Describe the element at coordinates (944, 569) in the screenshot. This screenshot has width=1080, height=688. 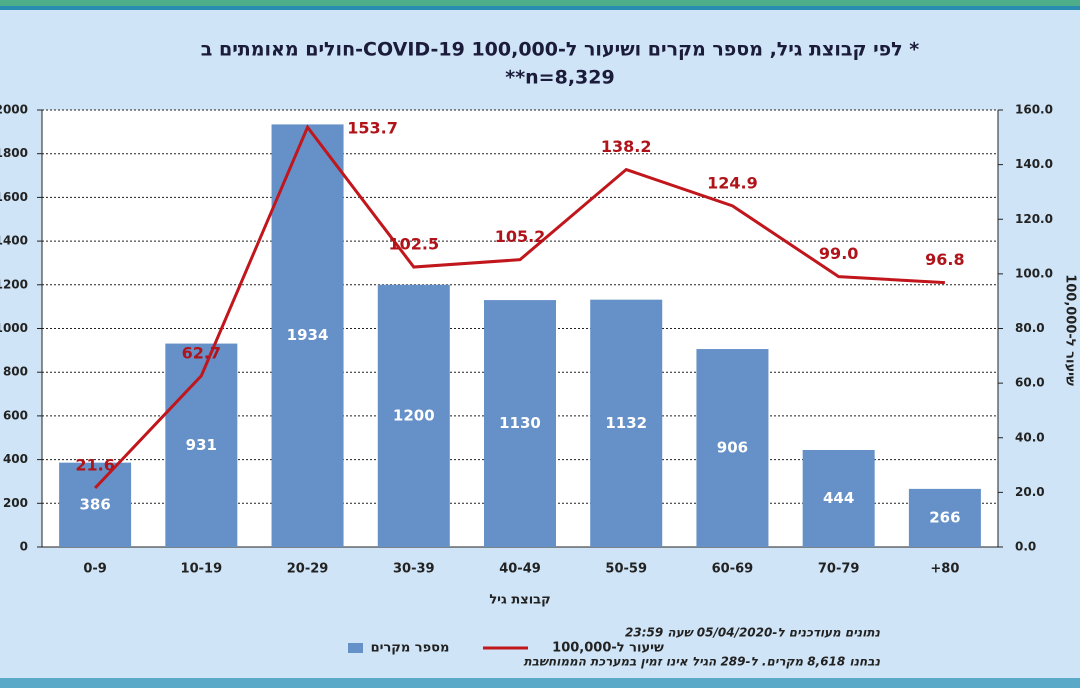
I see `x-tick-label: +80` at that location.